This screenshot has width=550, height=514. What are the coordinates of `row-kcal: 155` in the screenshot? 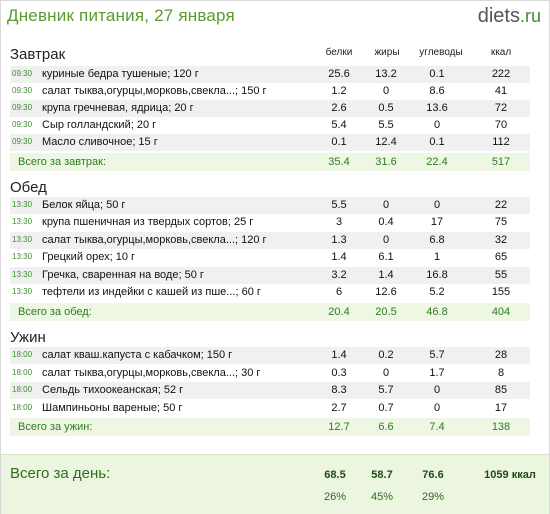 It's located at (501, 292).